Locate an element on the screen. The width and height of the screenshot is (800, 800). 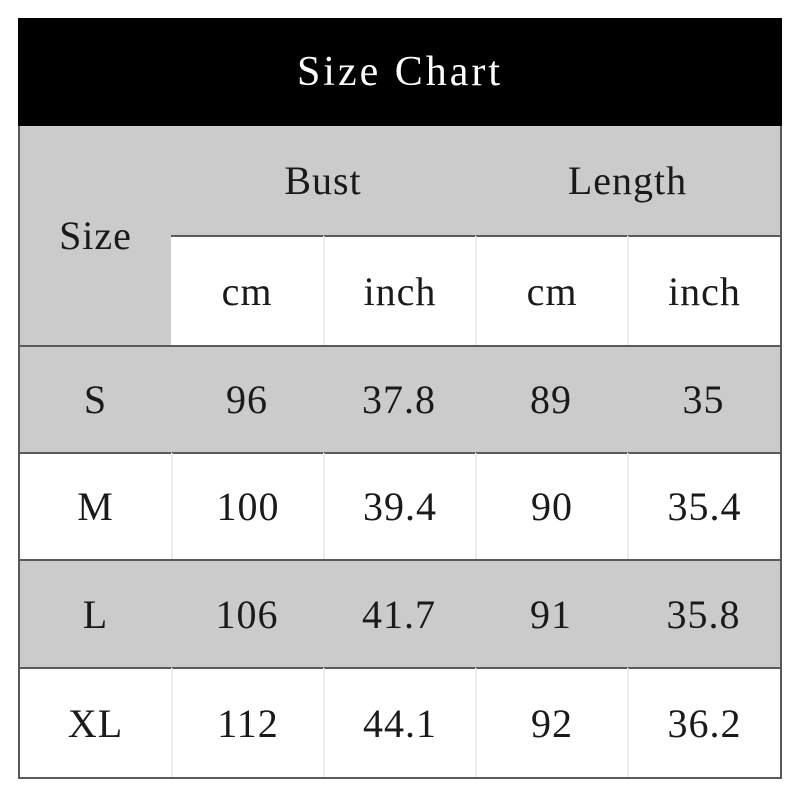
page-title: Size Chart is located at coordinates (400, 72).